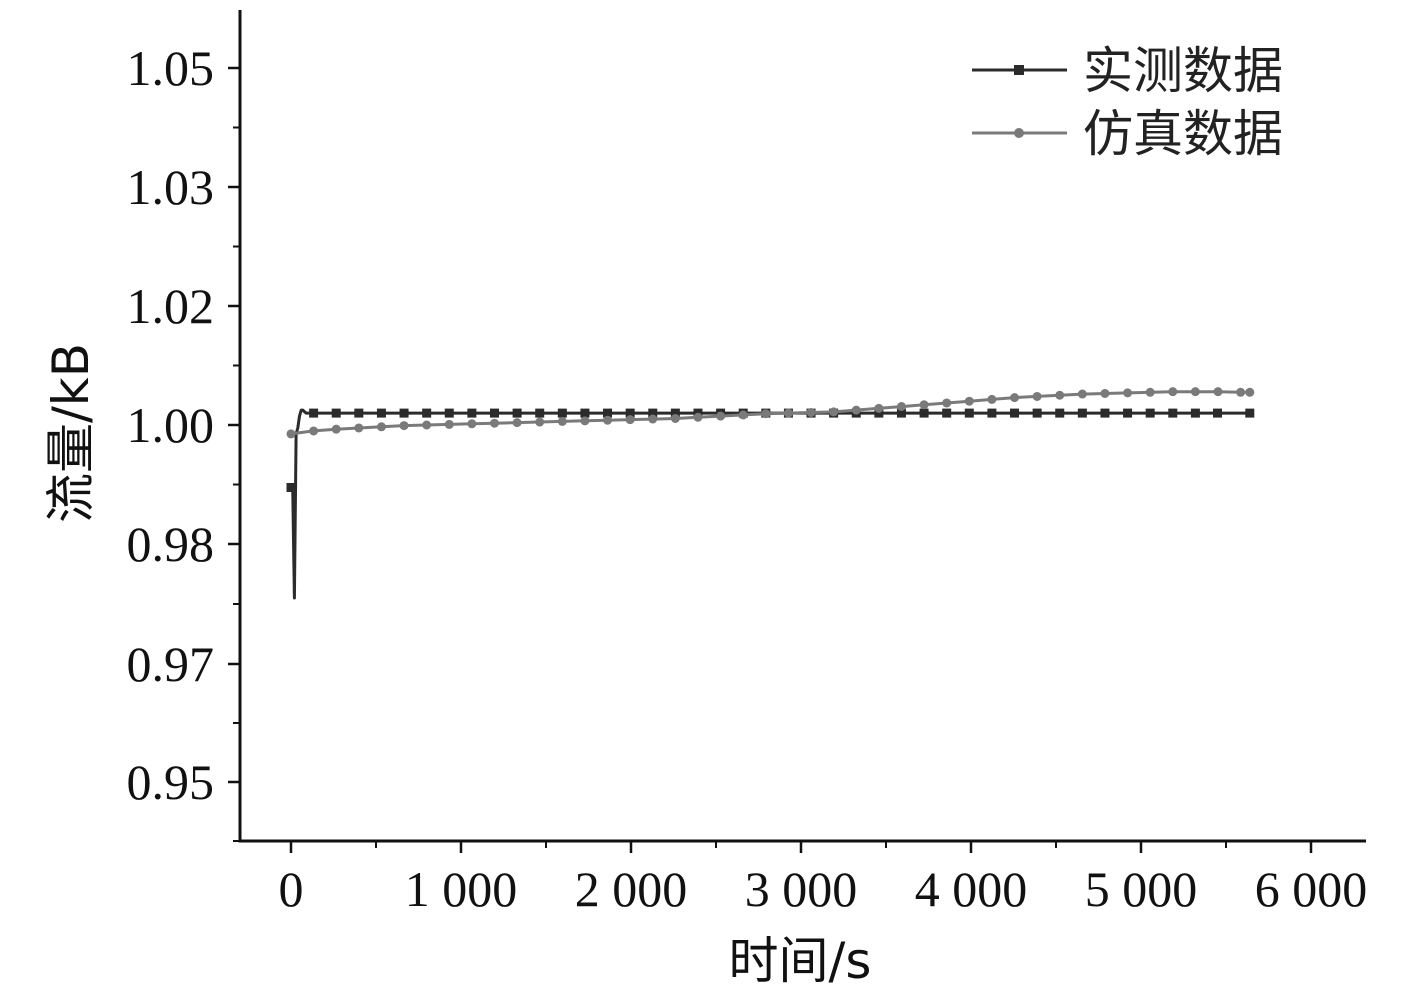 This screenshot has height=992, width=1417. What do you see at coordinates (631, 889) in the screenshot?
I see `x-tick-label: 2 000` at bounding box center [631, 889].